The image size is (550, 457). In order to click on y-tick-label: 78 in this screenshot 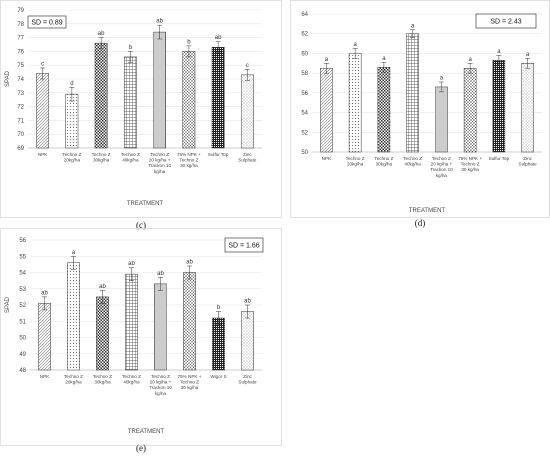, I will do `click(20, 25)`.